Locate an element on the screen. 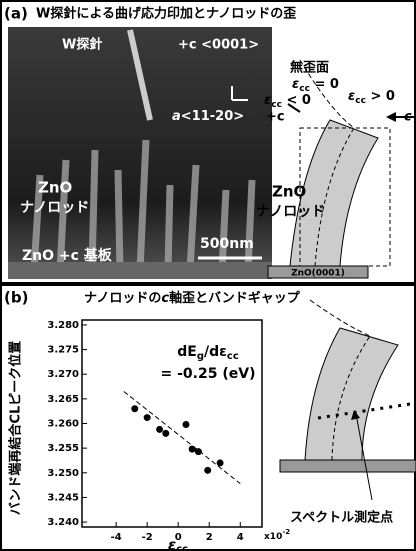 The height and width of the screenshot is (551, 416). panel-title: ナノロッドのc軸歪とバンドギャップ is located at coordinates (192, 298).